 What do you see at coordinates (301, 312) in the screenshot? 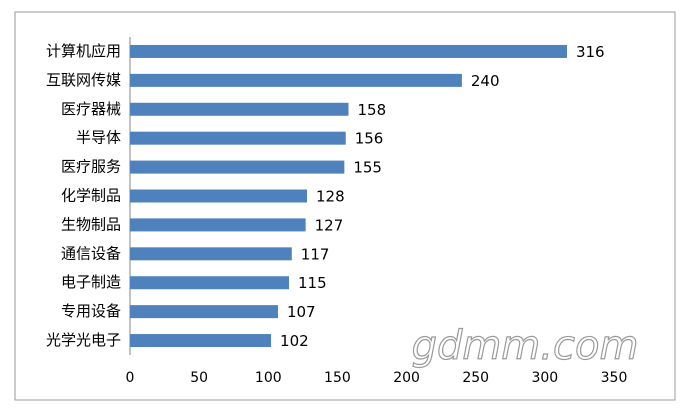
I see `data-label: 107` at bounding box center [301, 312].